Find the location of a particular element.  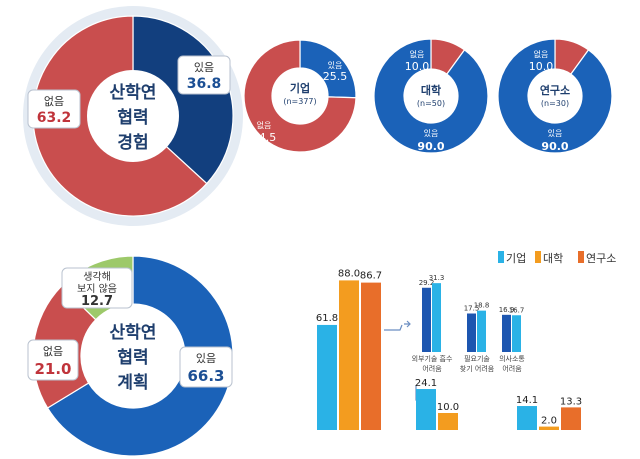

connector-arrowhead is located at coordinates (407, 324).